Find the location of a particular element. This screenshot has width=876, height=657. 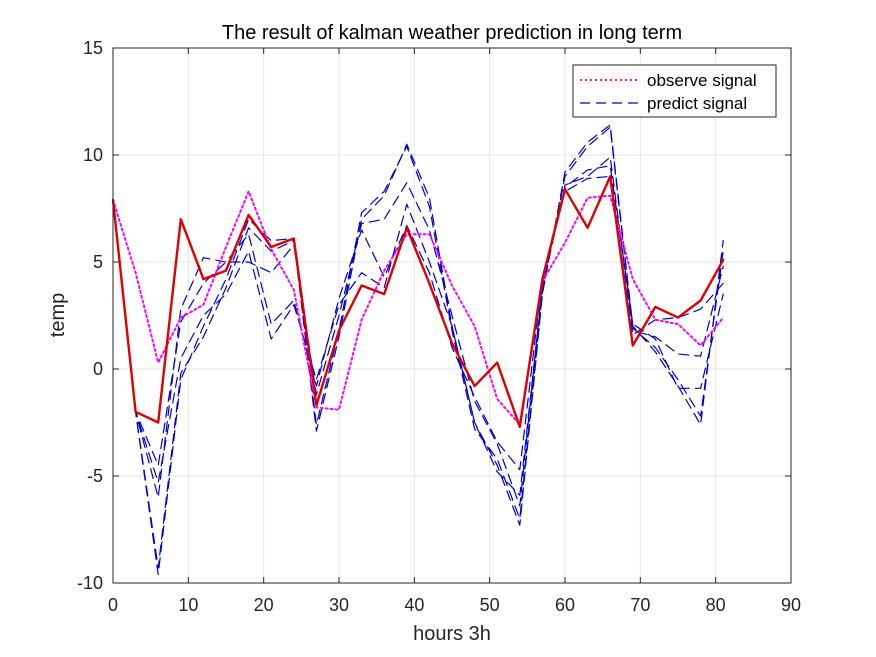

x-tick-label: 80 is located at coordinates (716, 605).